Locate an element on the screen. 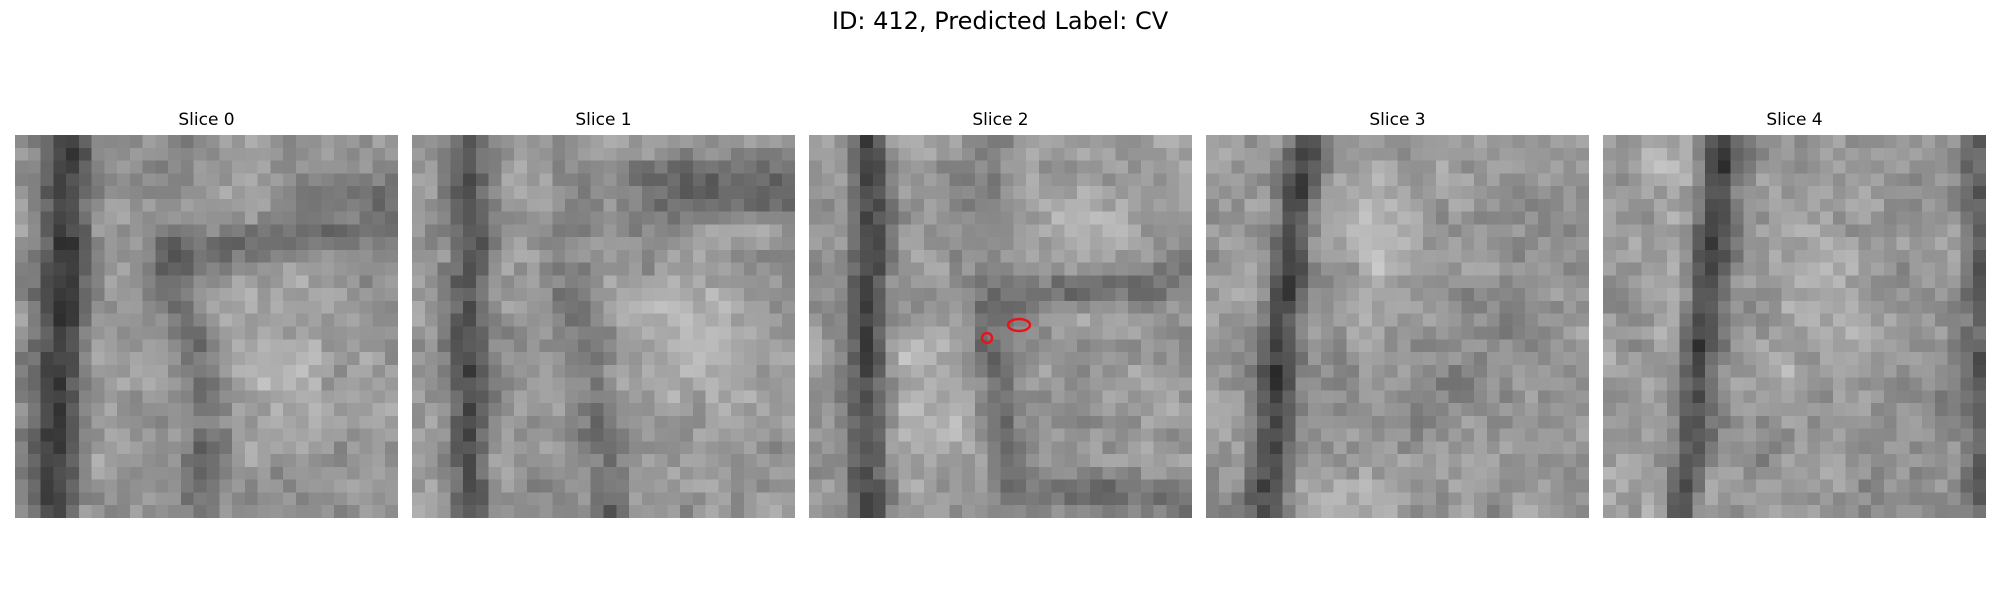 This screenshot has height=600, width=2000. slice-title-1: Slice 1 is located at coordinates (603, 120).